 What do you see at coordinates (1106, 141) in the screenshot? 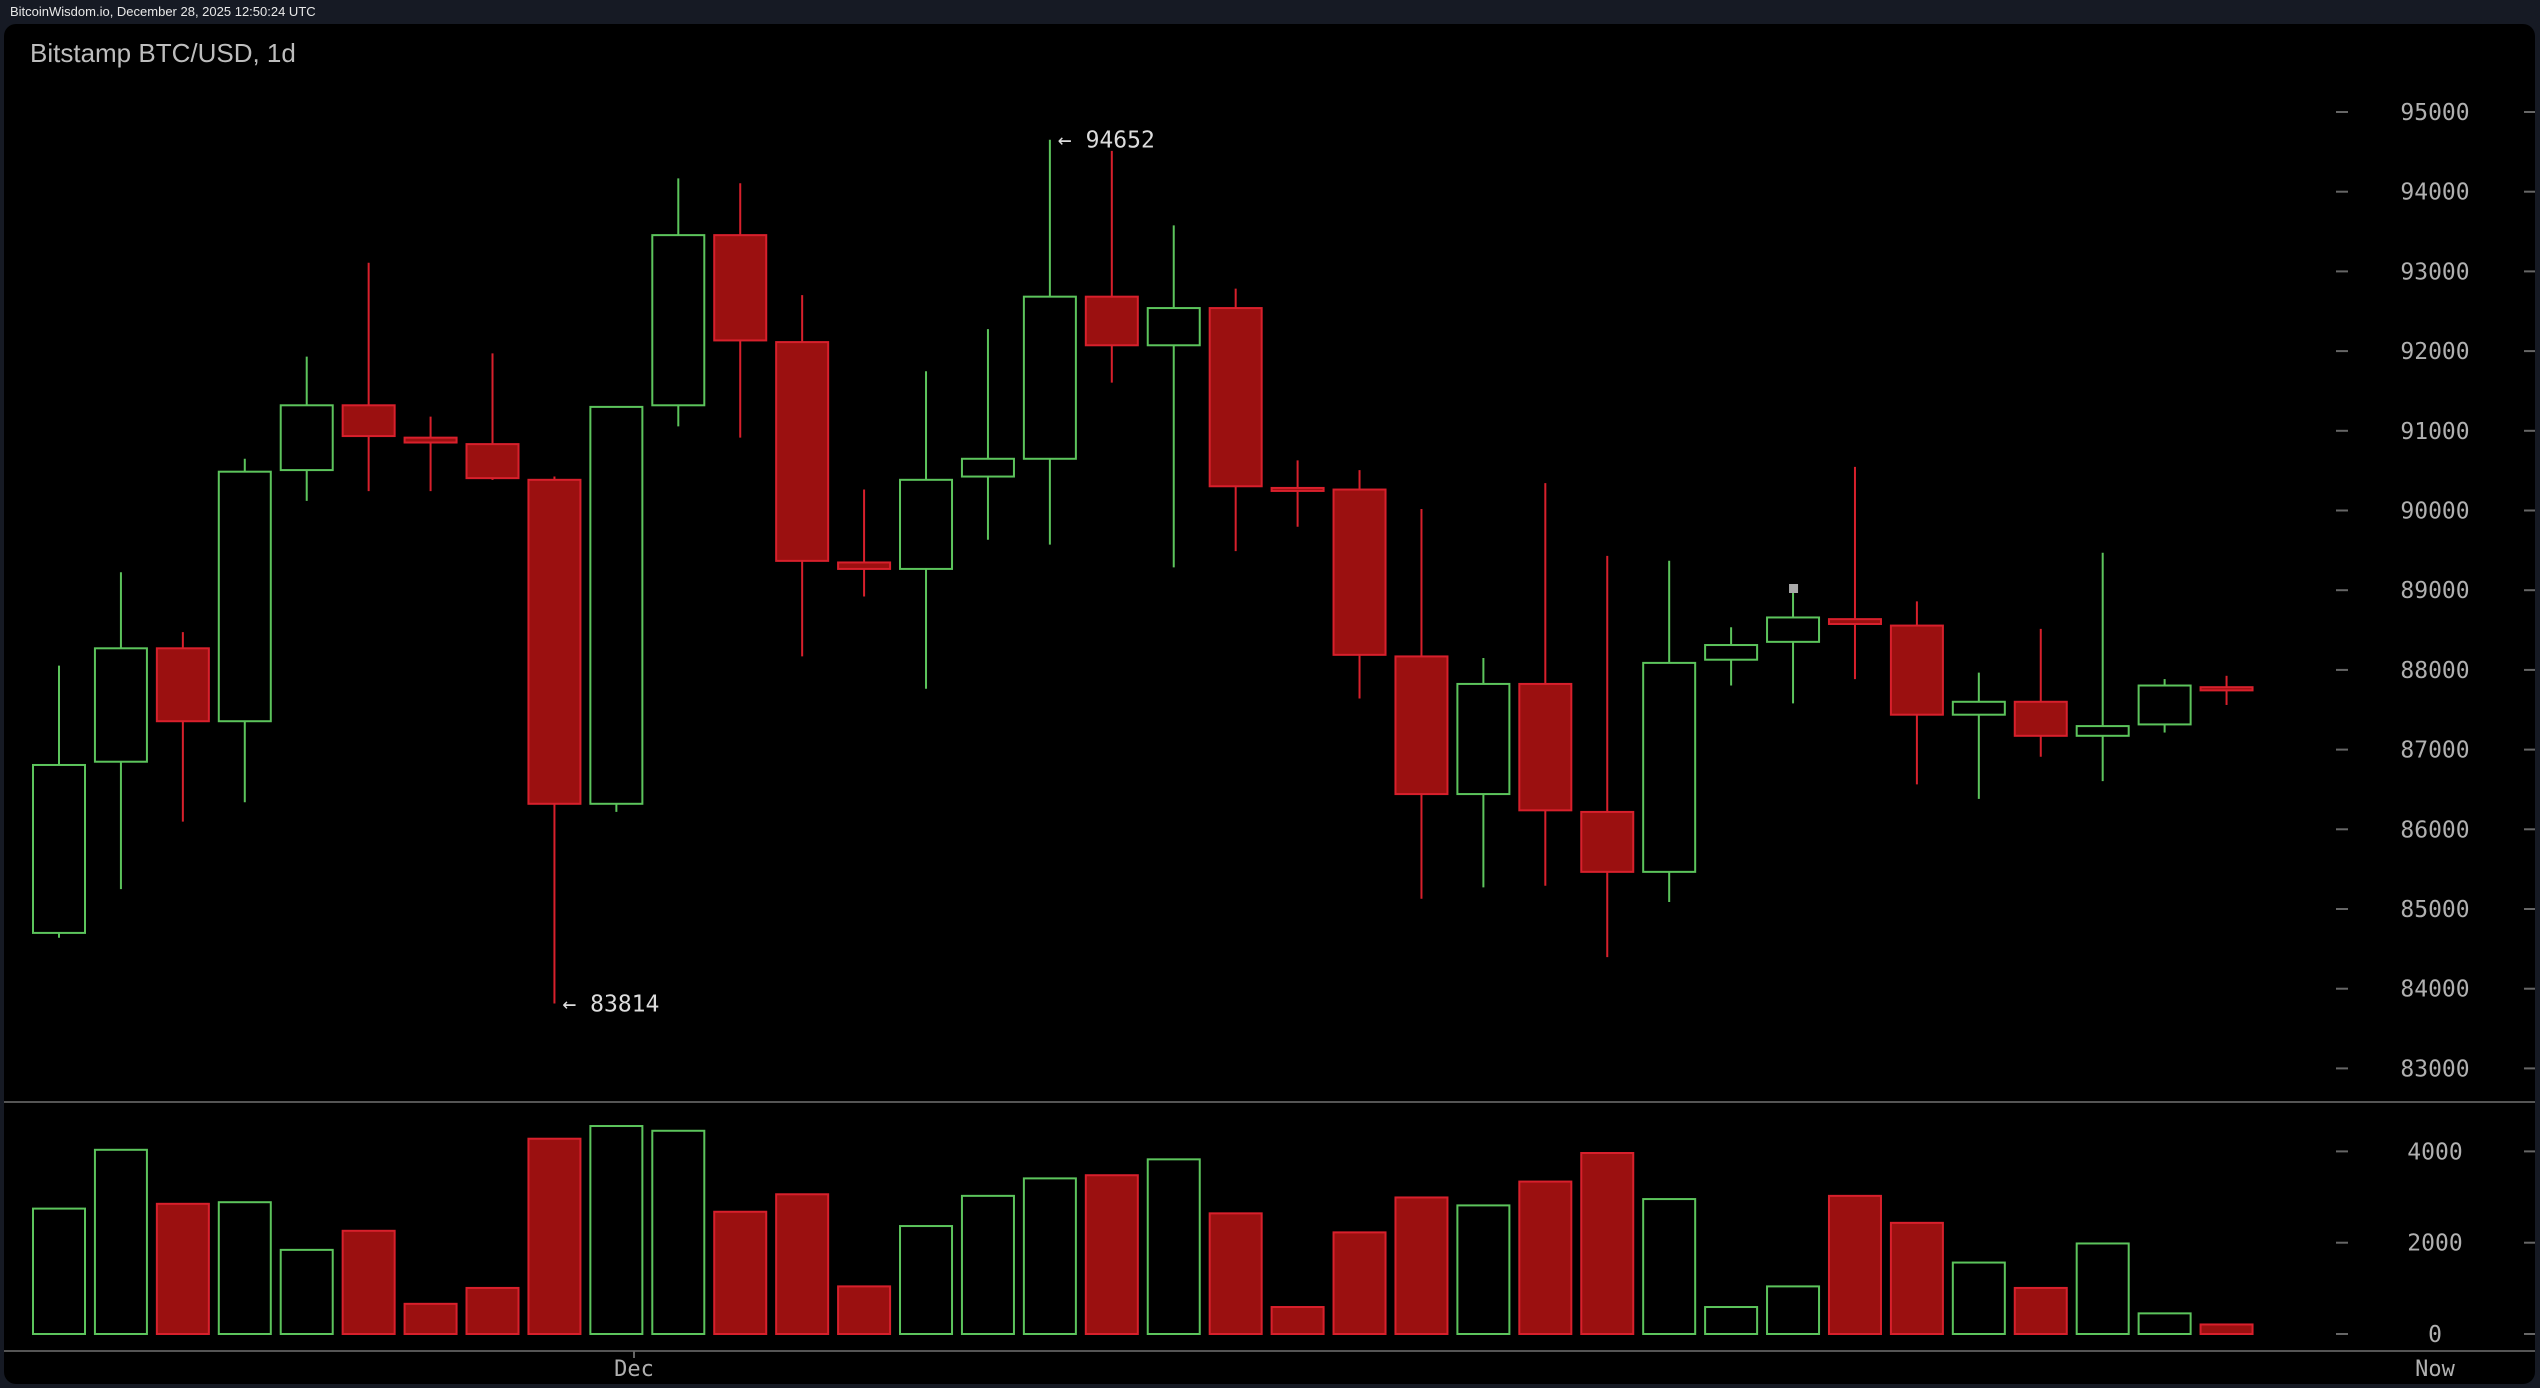
I see `high-annotation: ← 94652` at bounding box center [1106, 141].